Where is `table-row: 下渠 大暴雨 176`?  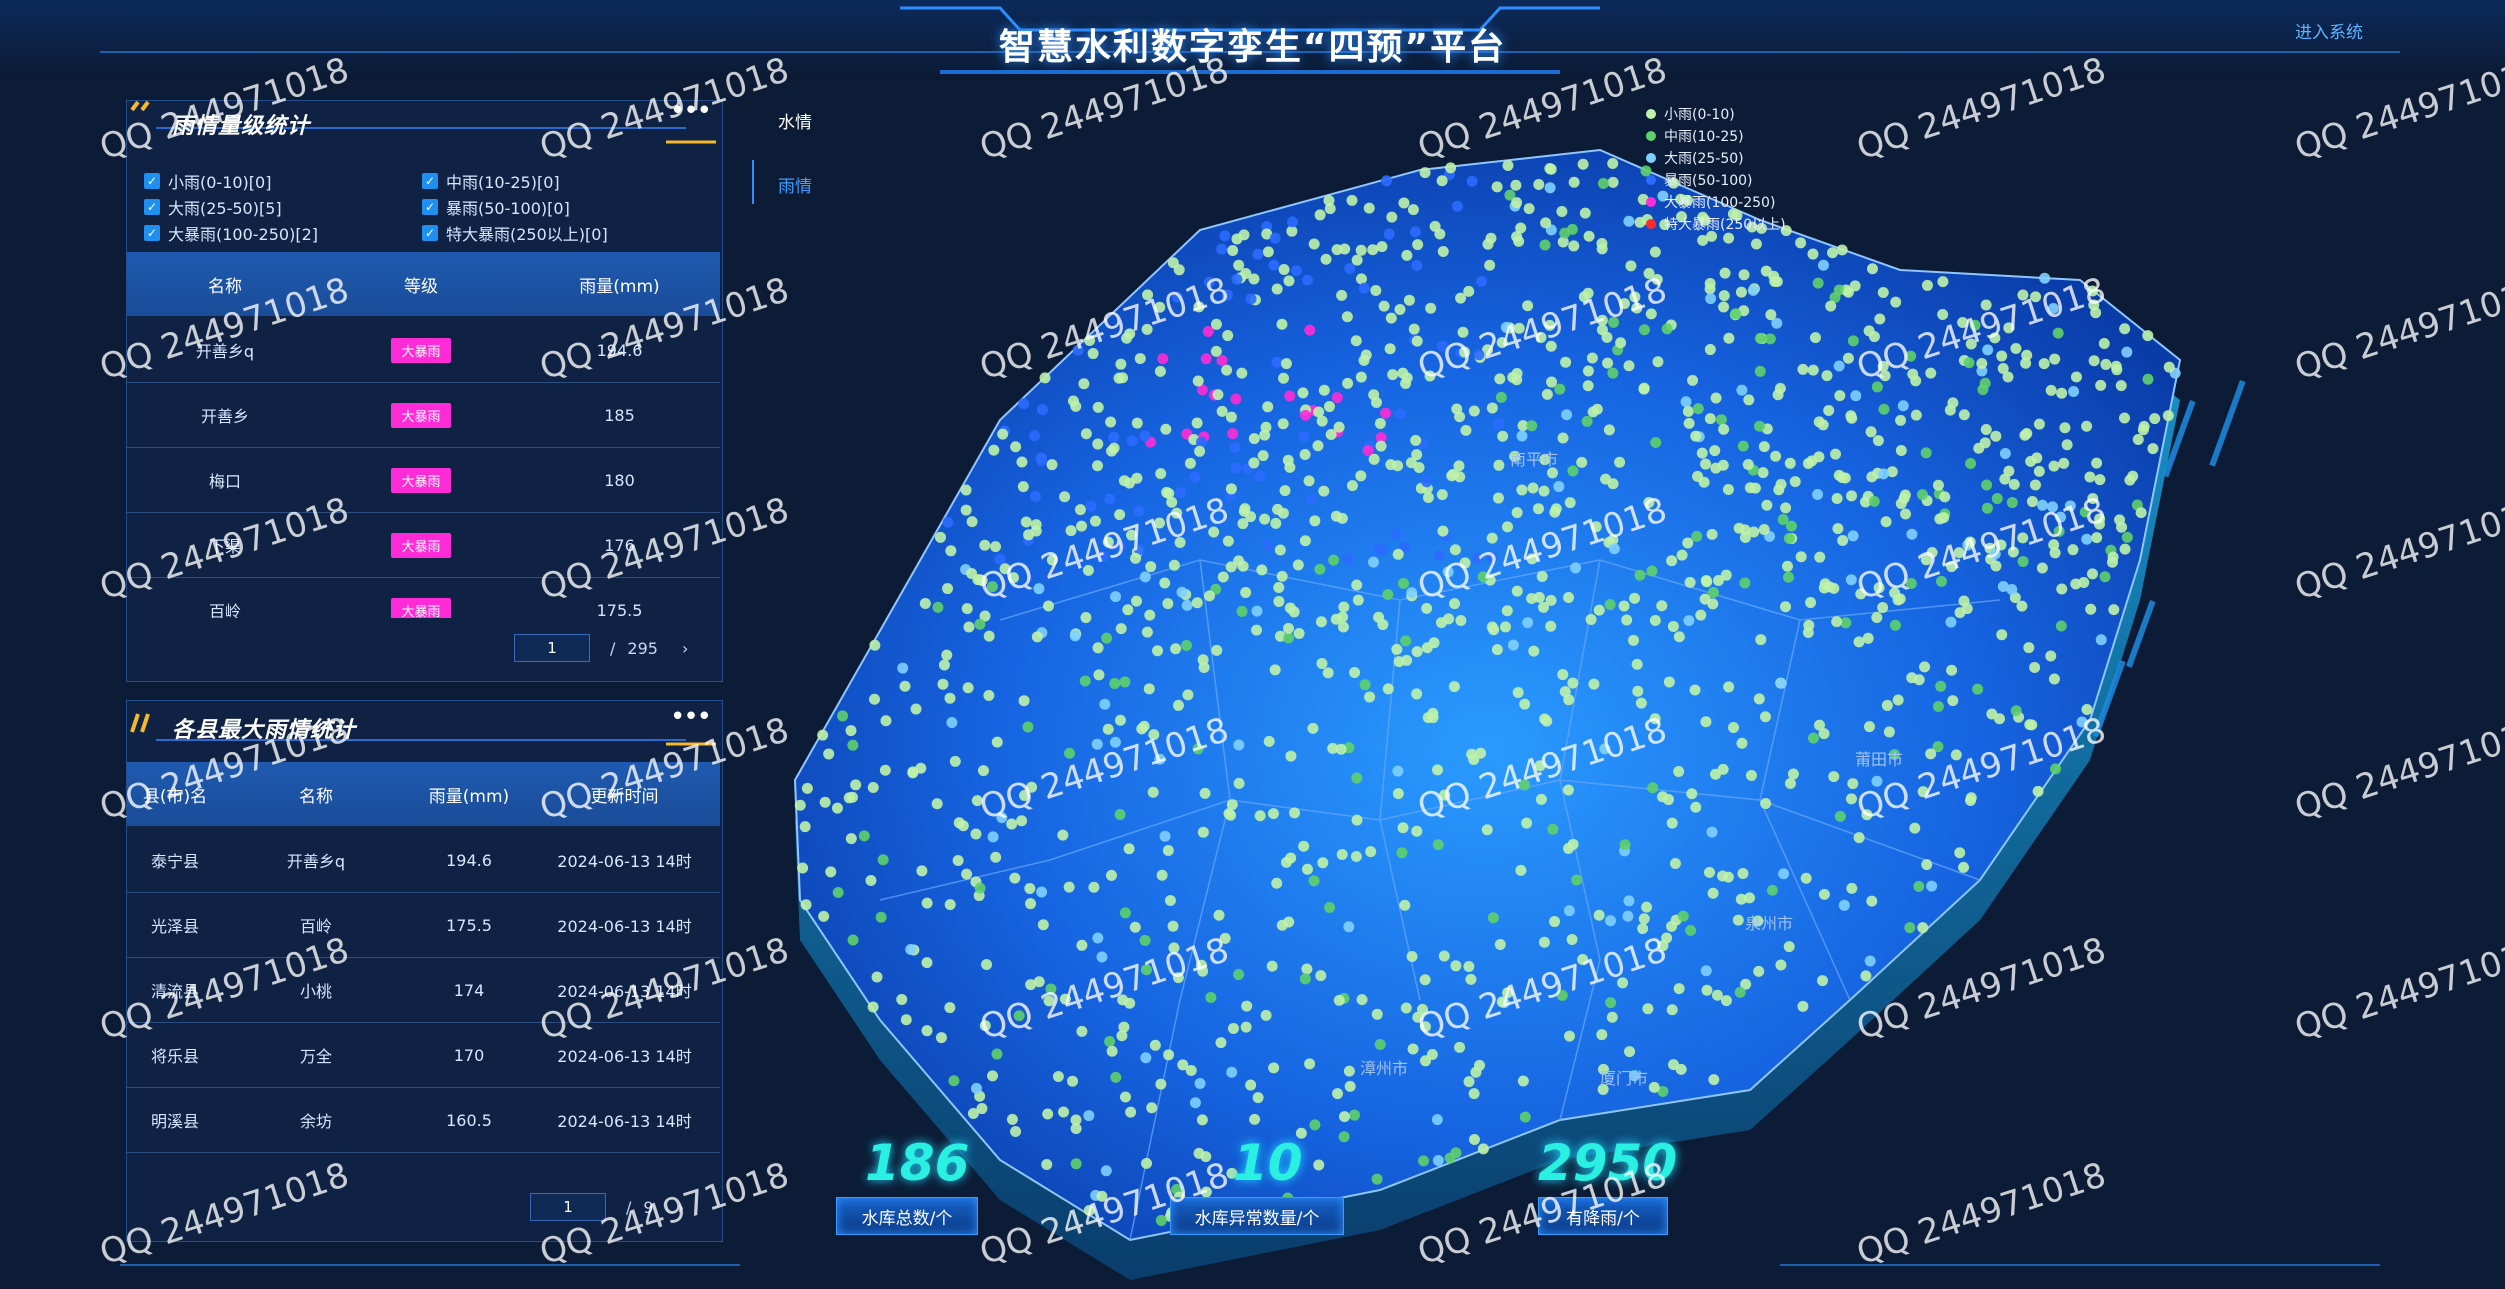 table-row: 下渠 大暴雨 176 is located at coordinates (423, 545).